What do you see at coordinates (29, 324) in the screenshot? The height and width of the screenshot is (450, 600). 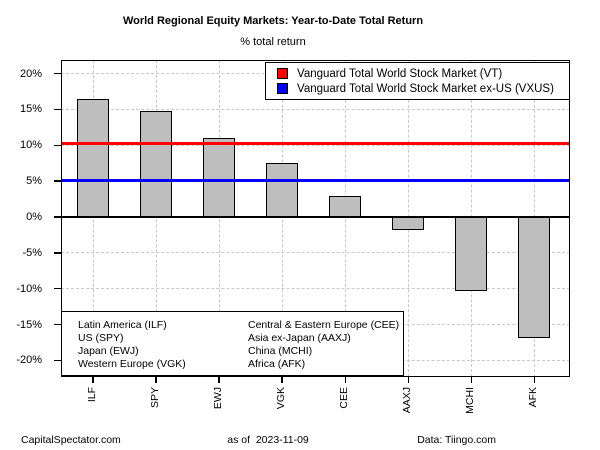 I see `y-axis-label: -15%` at bounding box center [29, 324].